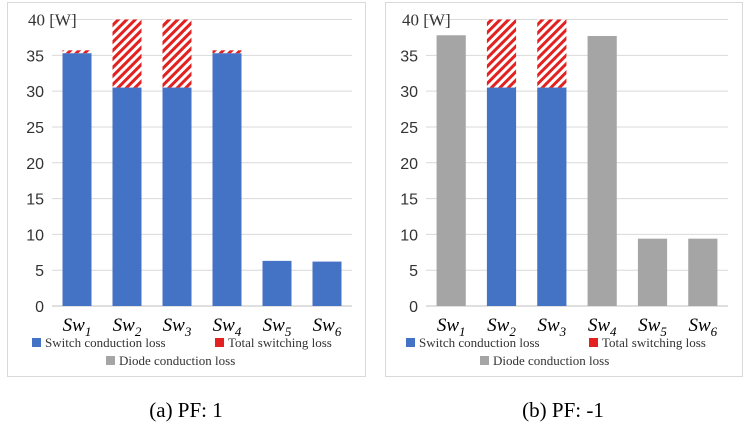 The height and width of the screenshot is (433, 749). Describe the element at coordinates (563, 410) in the screenshot. I see `chart-caption: (b) PF: -1` at that location.